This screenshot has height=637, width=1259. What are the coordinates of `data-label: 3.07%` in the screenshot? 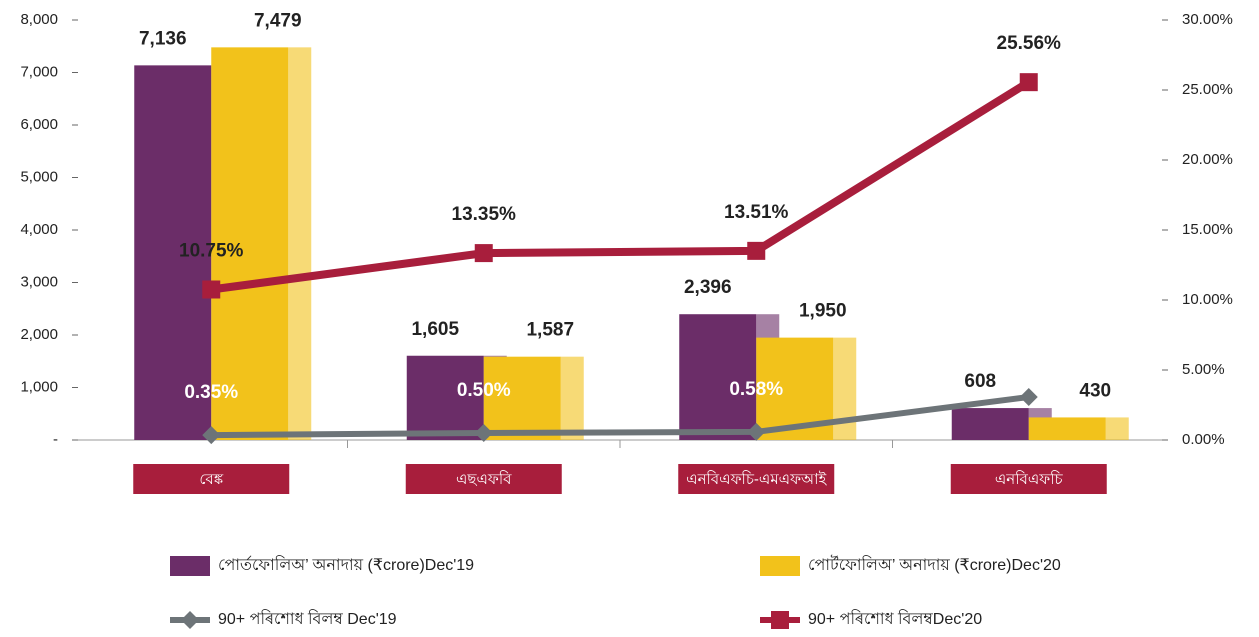 It's located at (1029, 354).